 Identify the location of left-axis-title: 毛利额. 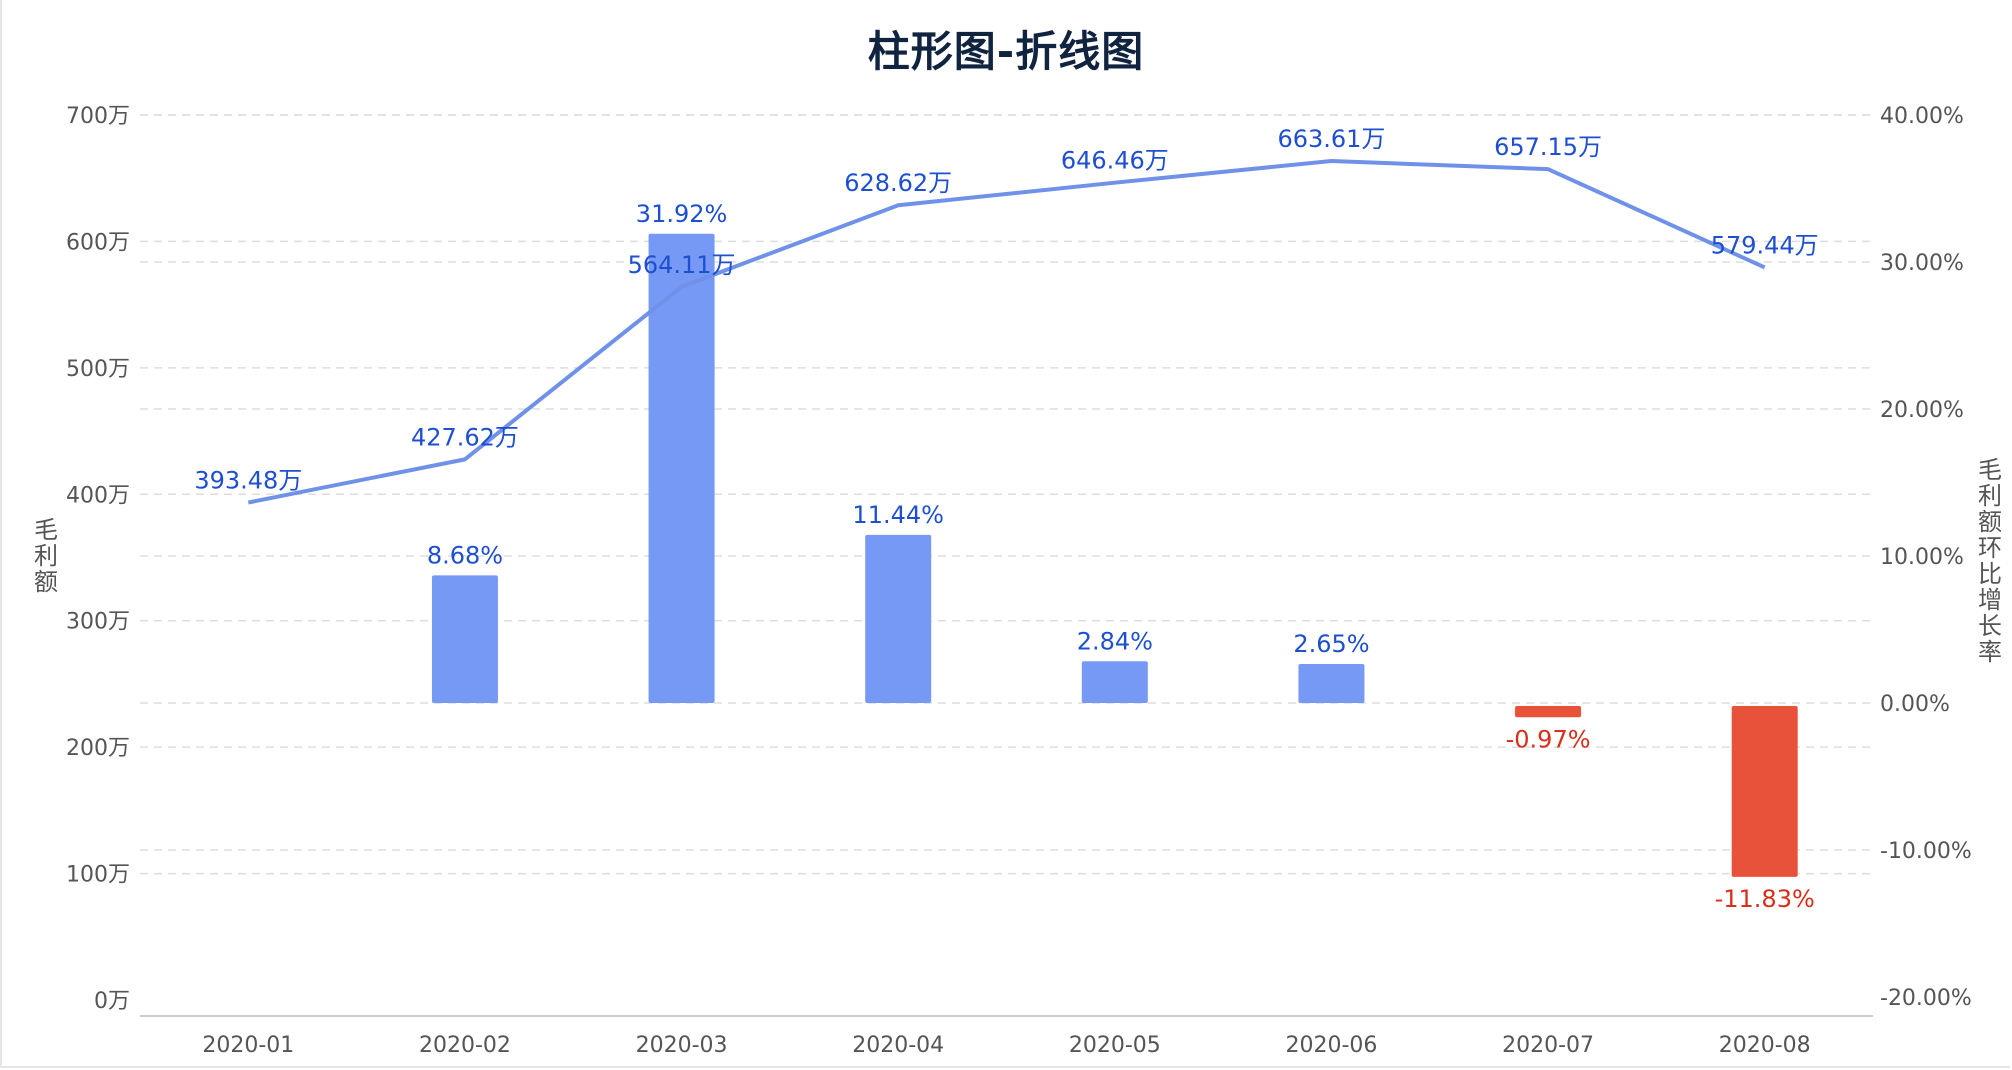
(46, 556).